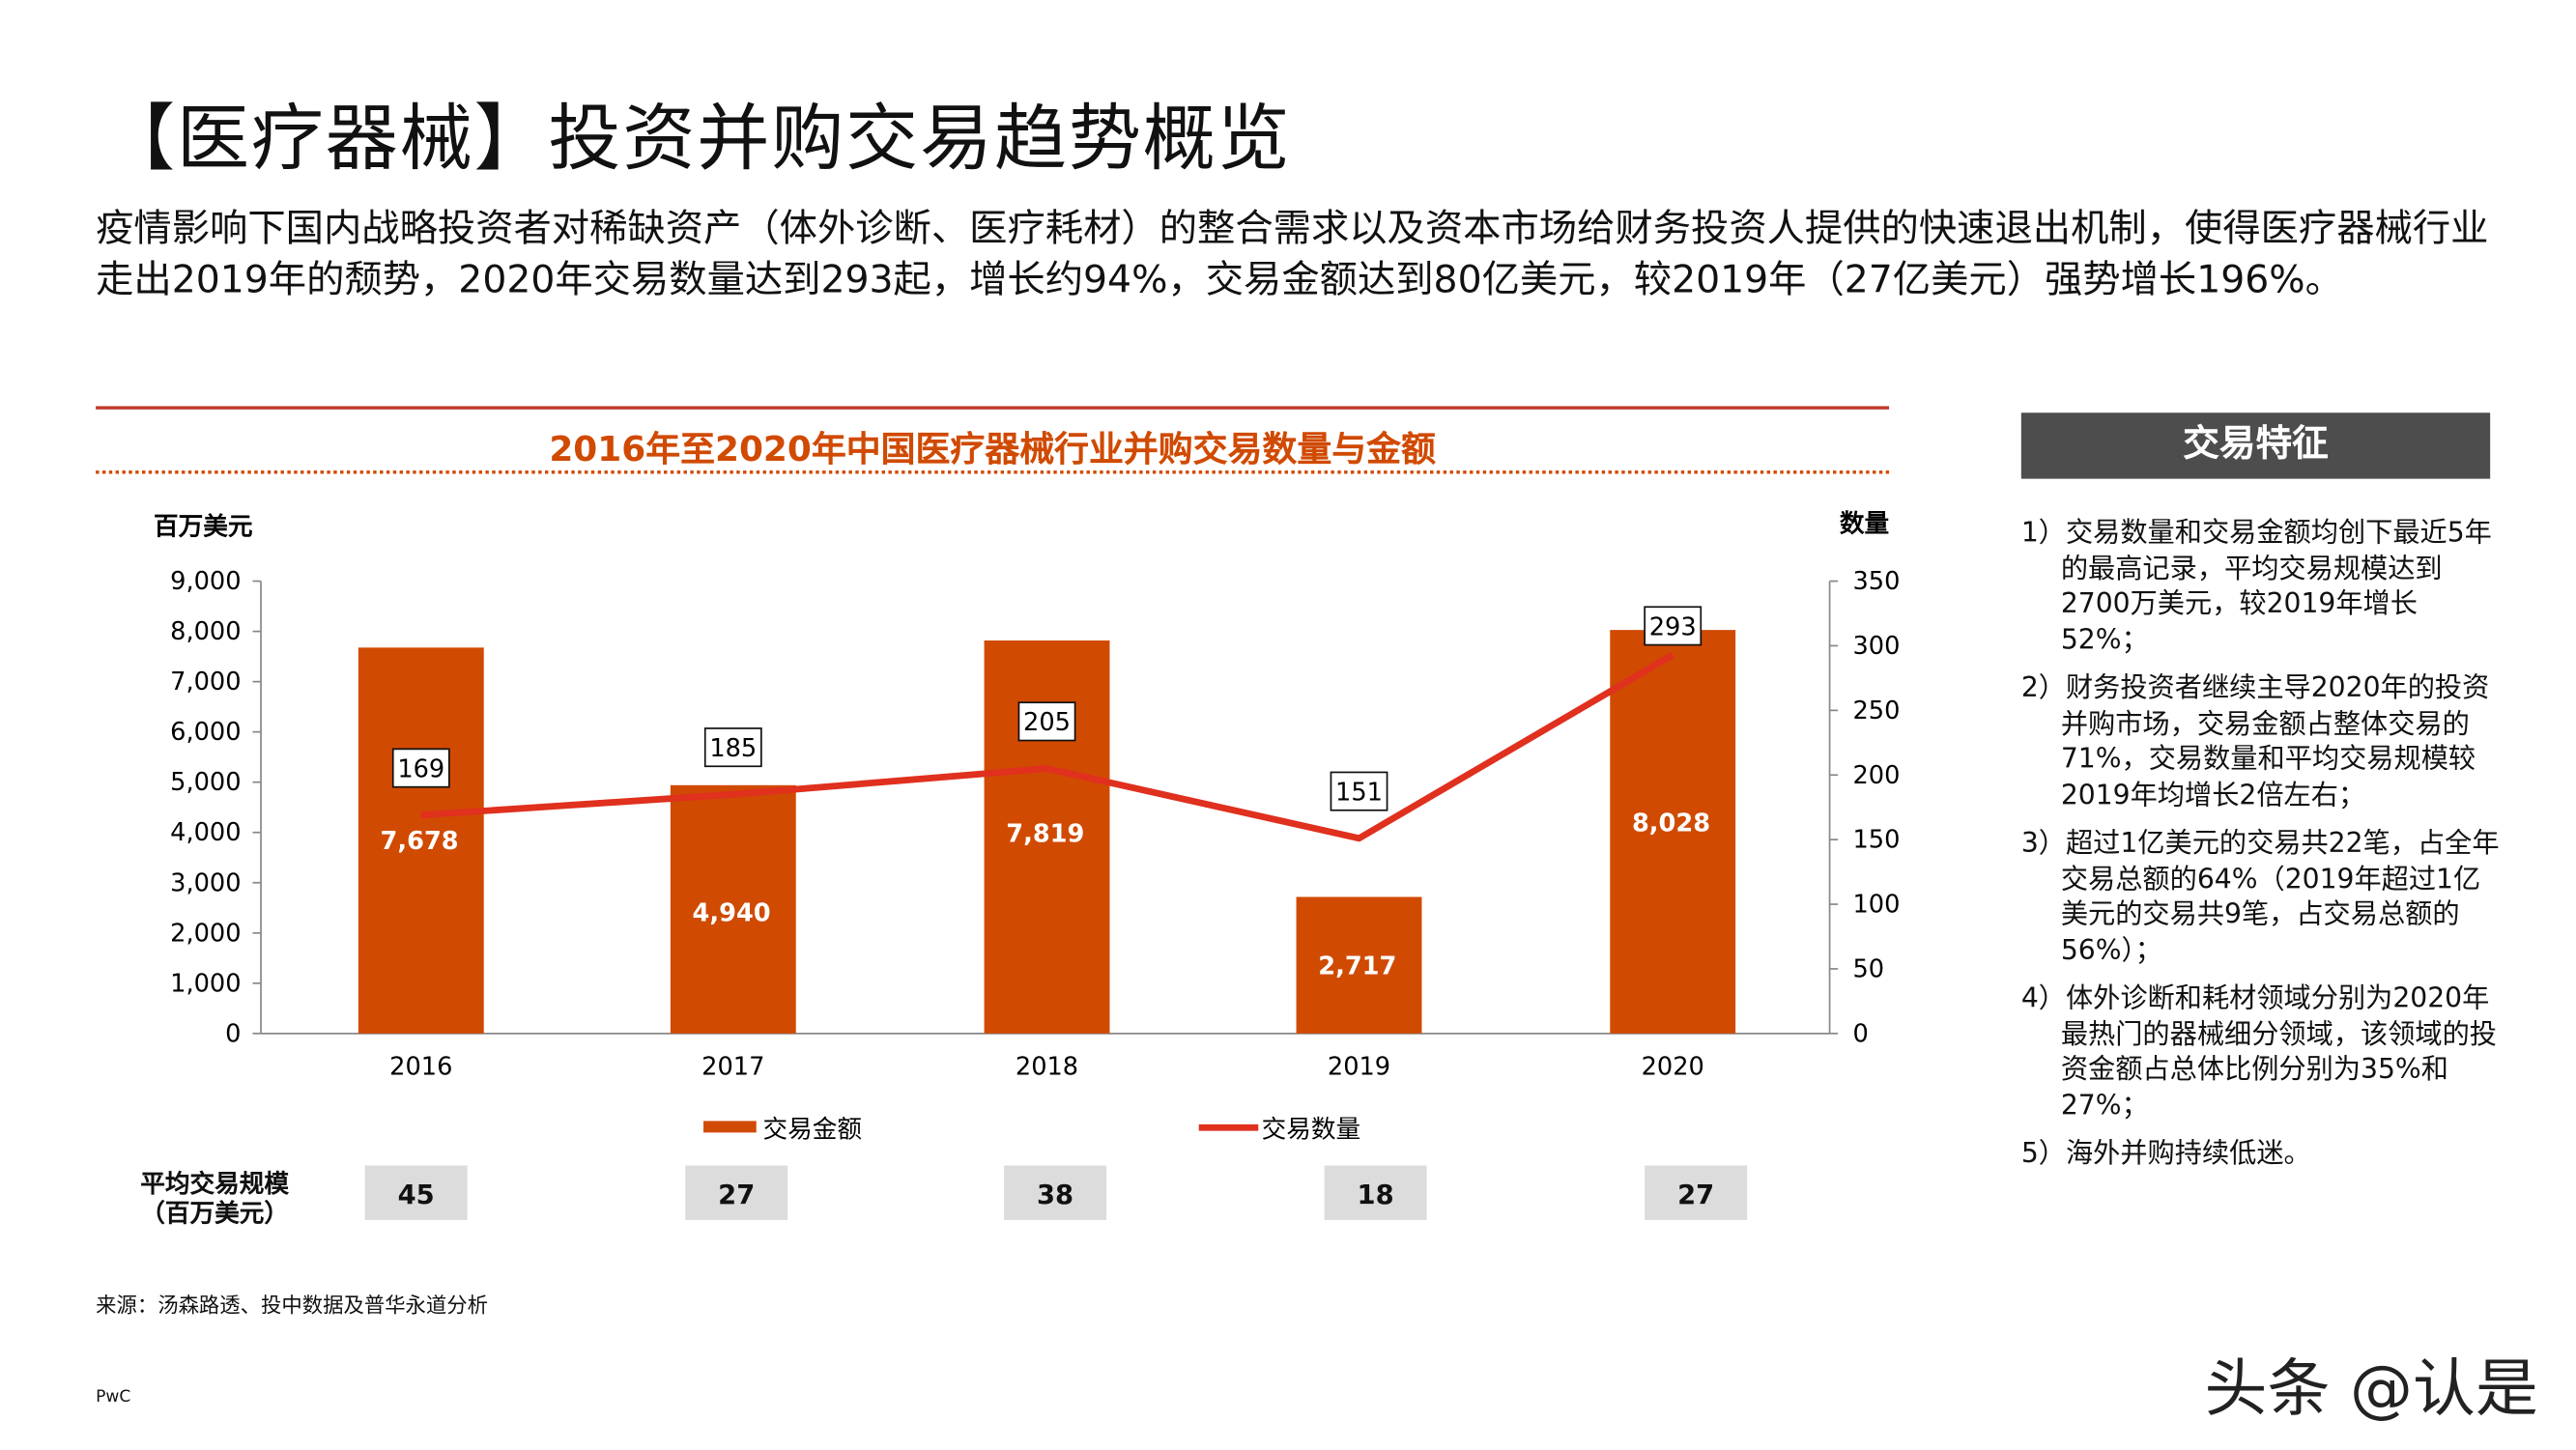 The height and width of the screenshot is (1450, 2576). I want to click on legend-line-label: 交易数量, so click(1311, 1131).